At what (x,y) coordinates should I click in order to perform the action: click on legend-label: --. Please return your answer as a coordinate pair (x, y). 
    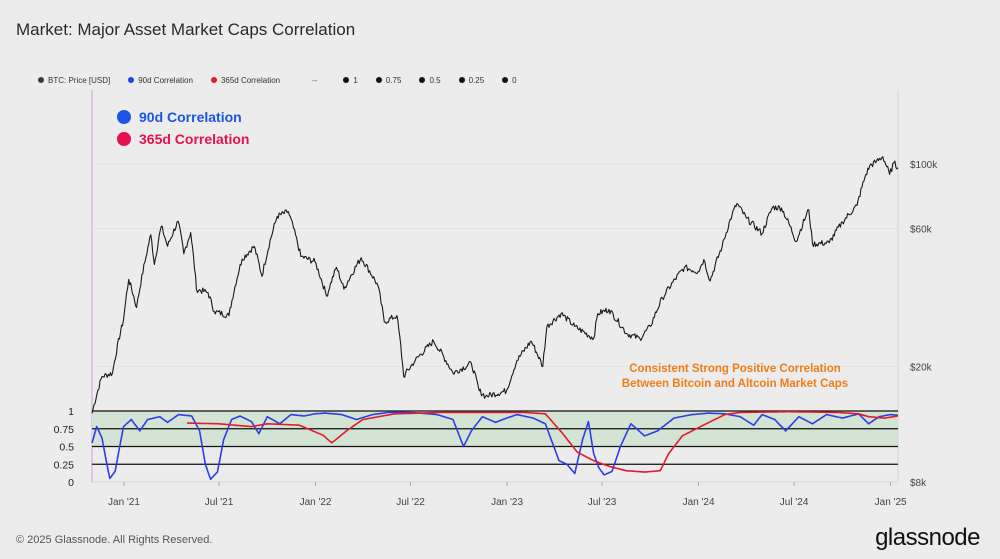
    Looking at the image, I should click on (315, 80).